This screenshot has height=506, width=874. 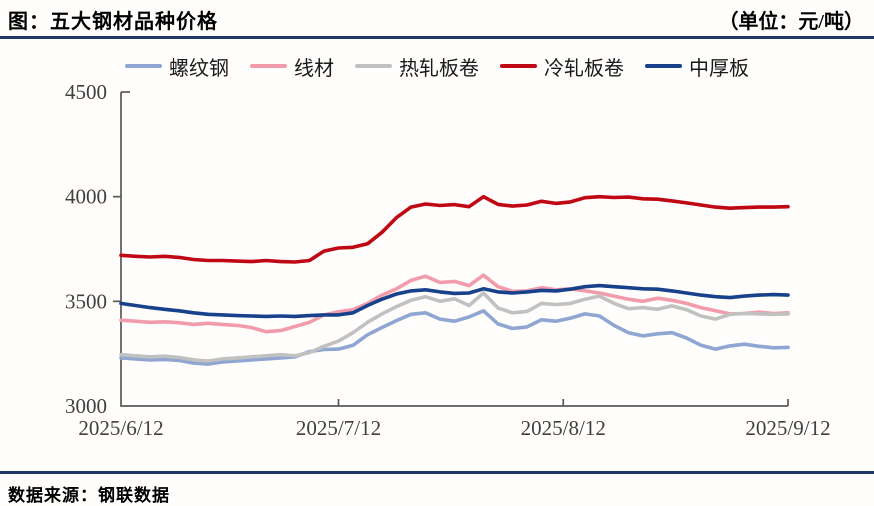 I want to click on y-tick-label: 4500, so click(x=86, y=92).